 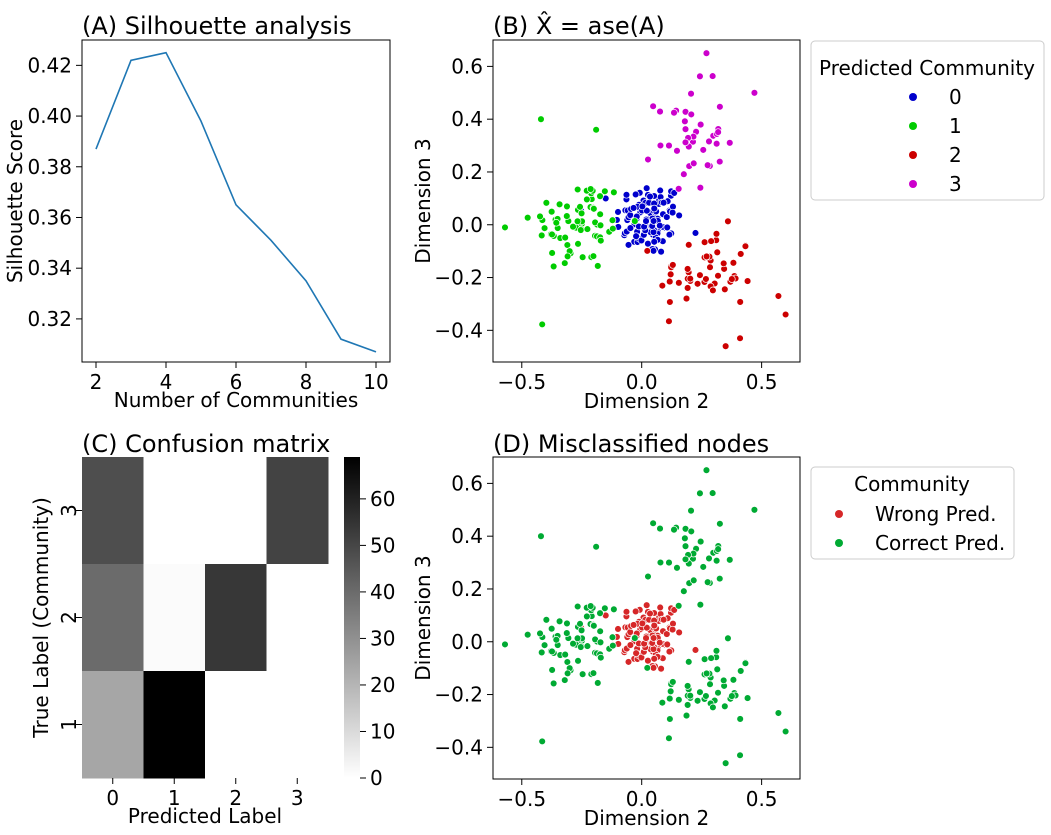 I want to click on legend-box, so click(x=927, y=120).